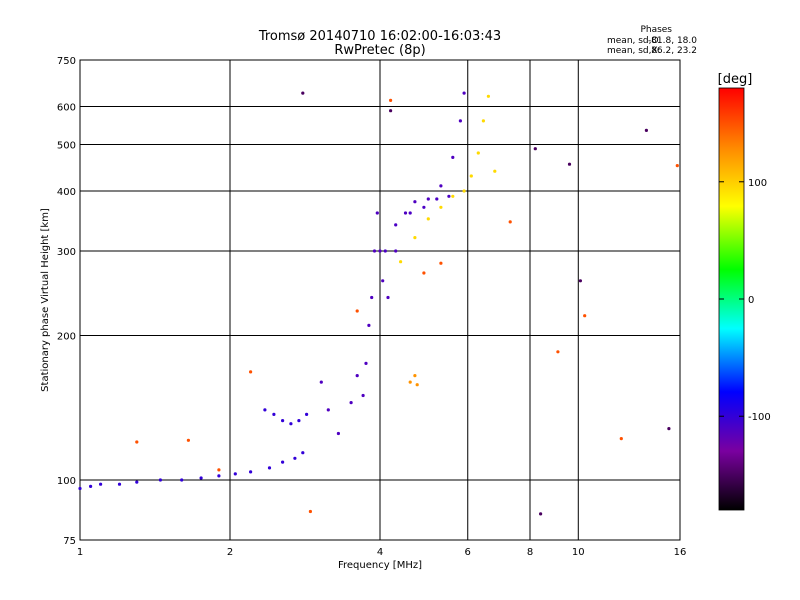  Describe the element at coordinates (674, 51) in the screenshot. I see `stats-x-value: 86.2, 23.2` at that location.